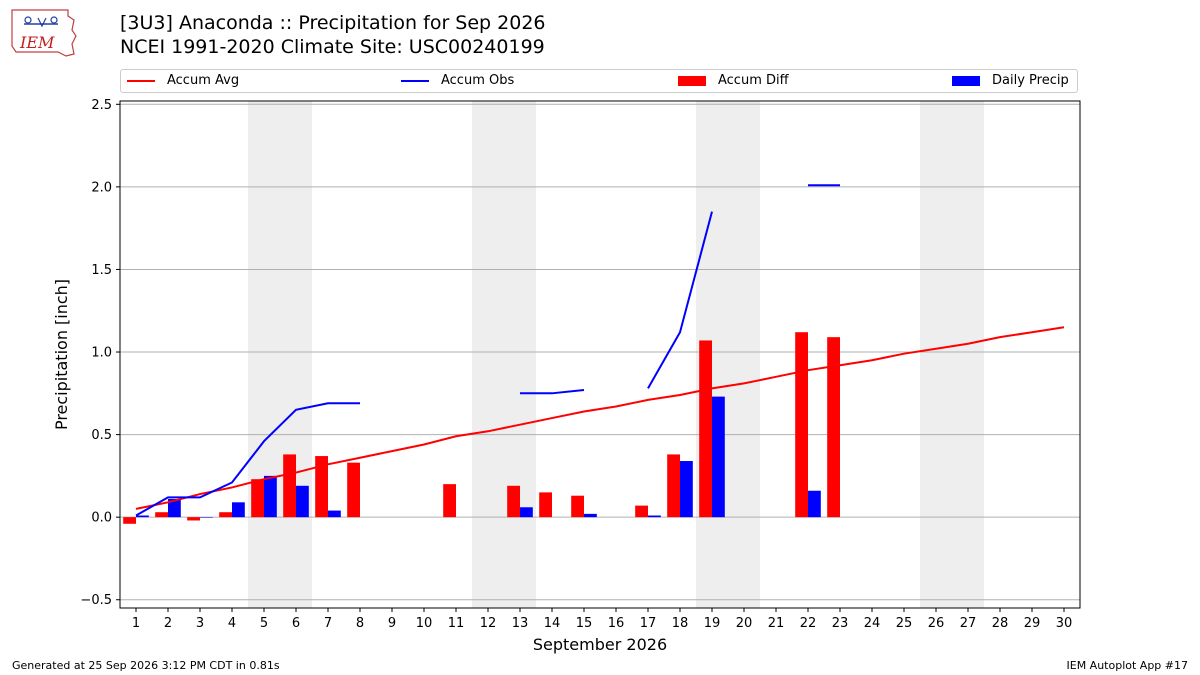  Describe the element at coordinates (200, 623) in the screenshot. I see `x-tick-label: 3` at that location.